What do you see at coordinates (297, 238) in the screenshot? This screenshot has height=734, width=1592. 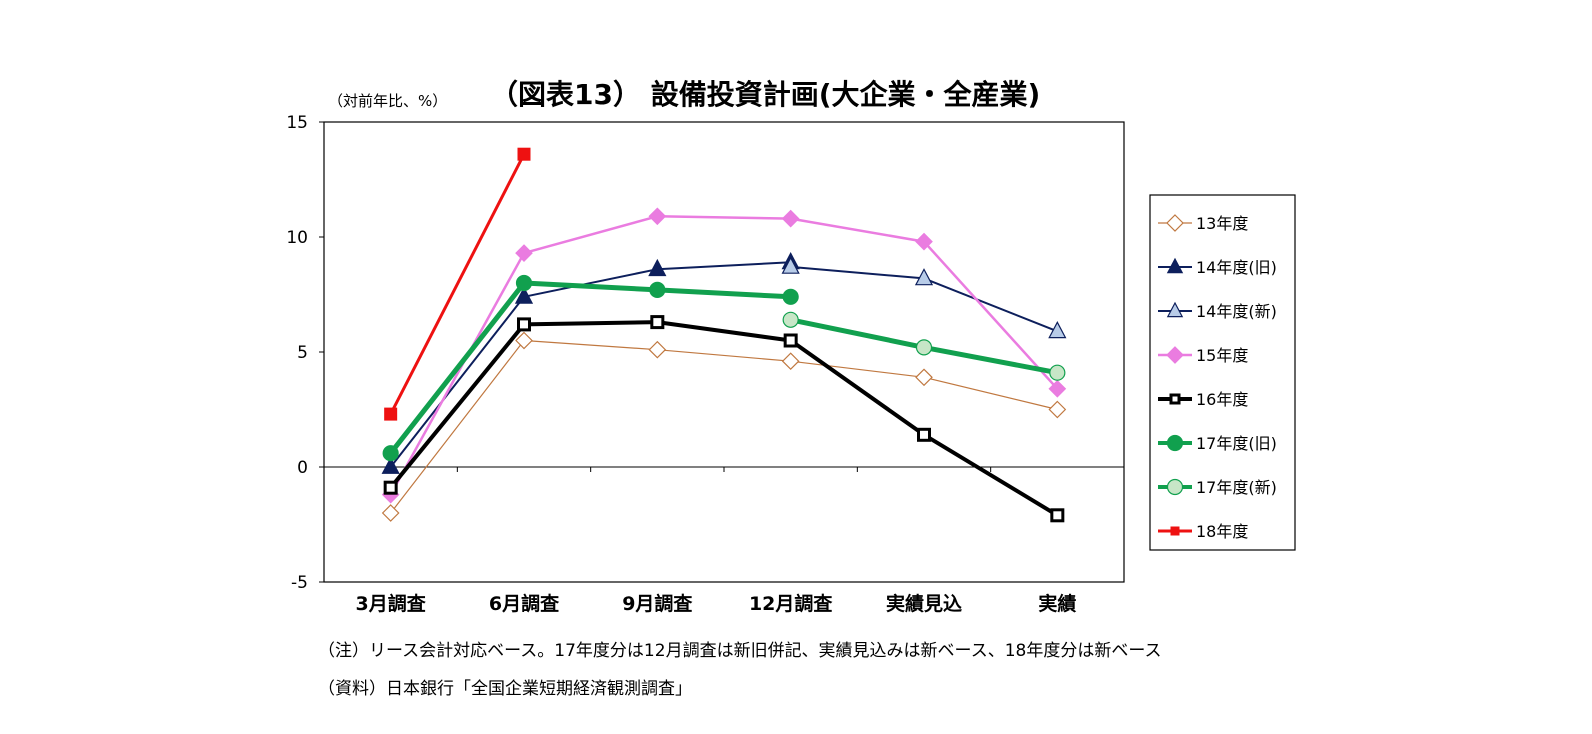 I see `y-tick-label: 10` at bounding box center [297, 238].